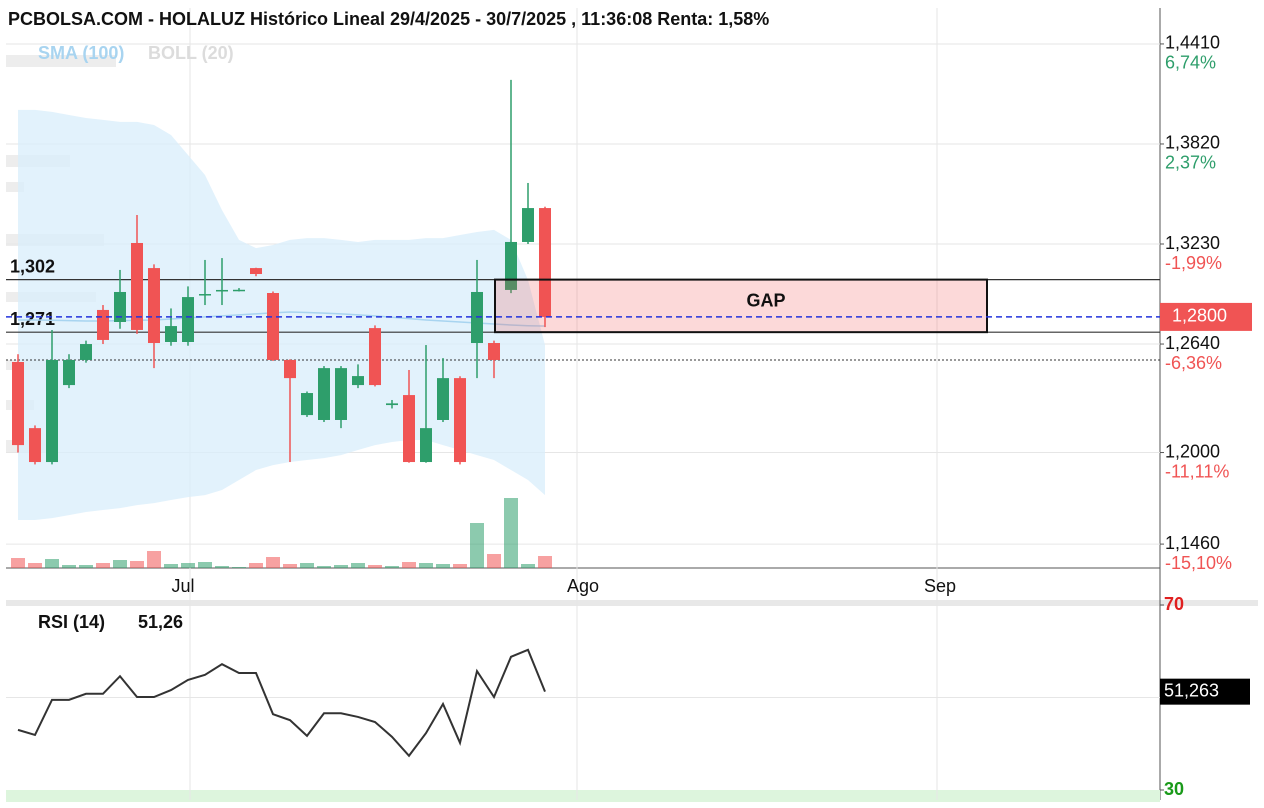  Describe the element at coordinates (281, 703) in the screenshot. I see `rsi-line` at that location.